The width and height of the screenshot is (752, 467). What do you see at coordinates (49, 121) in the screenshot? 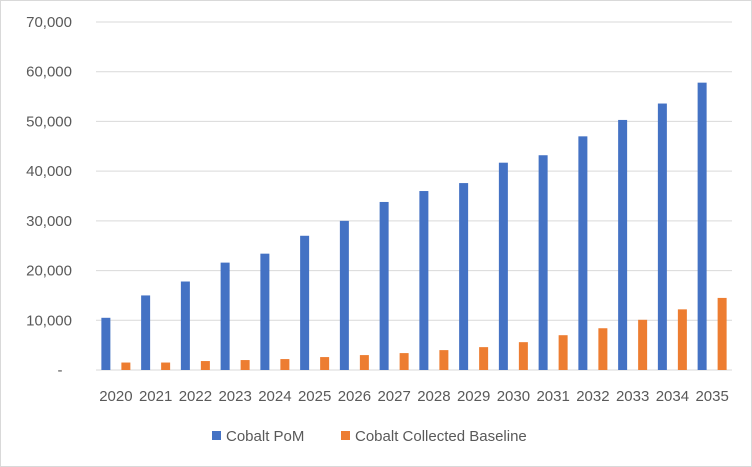
I see `y-tick-label: 50,000` at bounding box center [49, 121].